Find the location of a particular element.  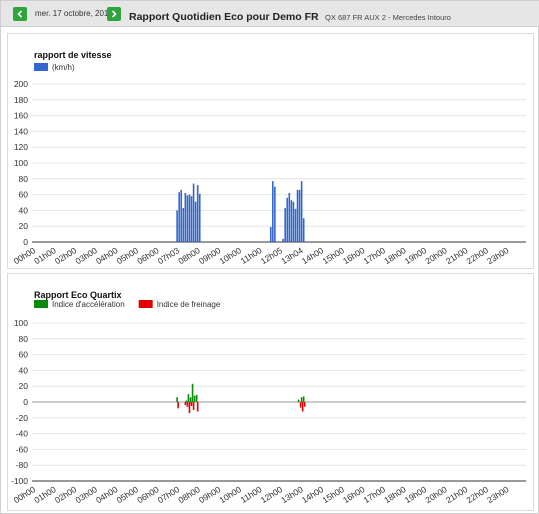

x-tick-label: 10h00 is located at coordinates (231, 494).